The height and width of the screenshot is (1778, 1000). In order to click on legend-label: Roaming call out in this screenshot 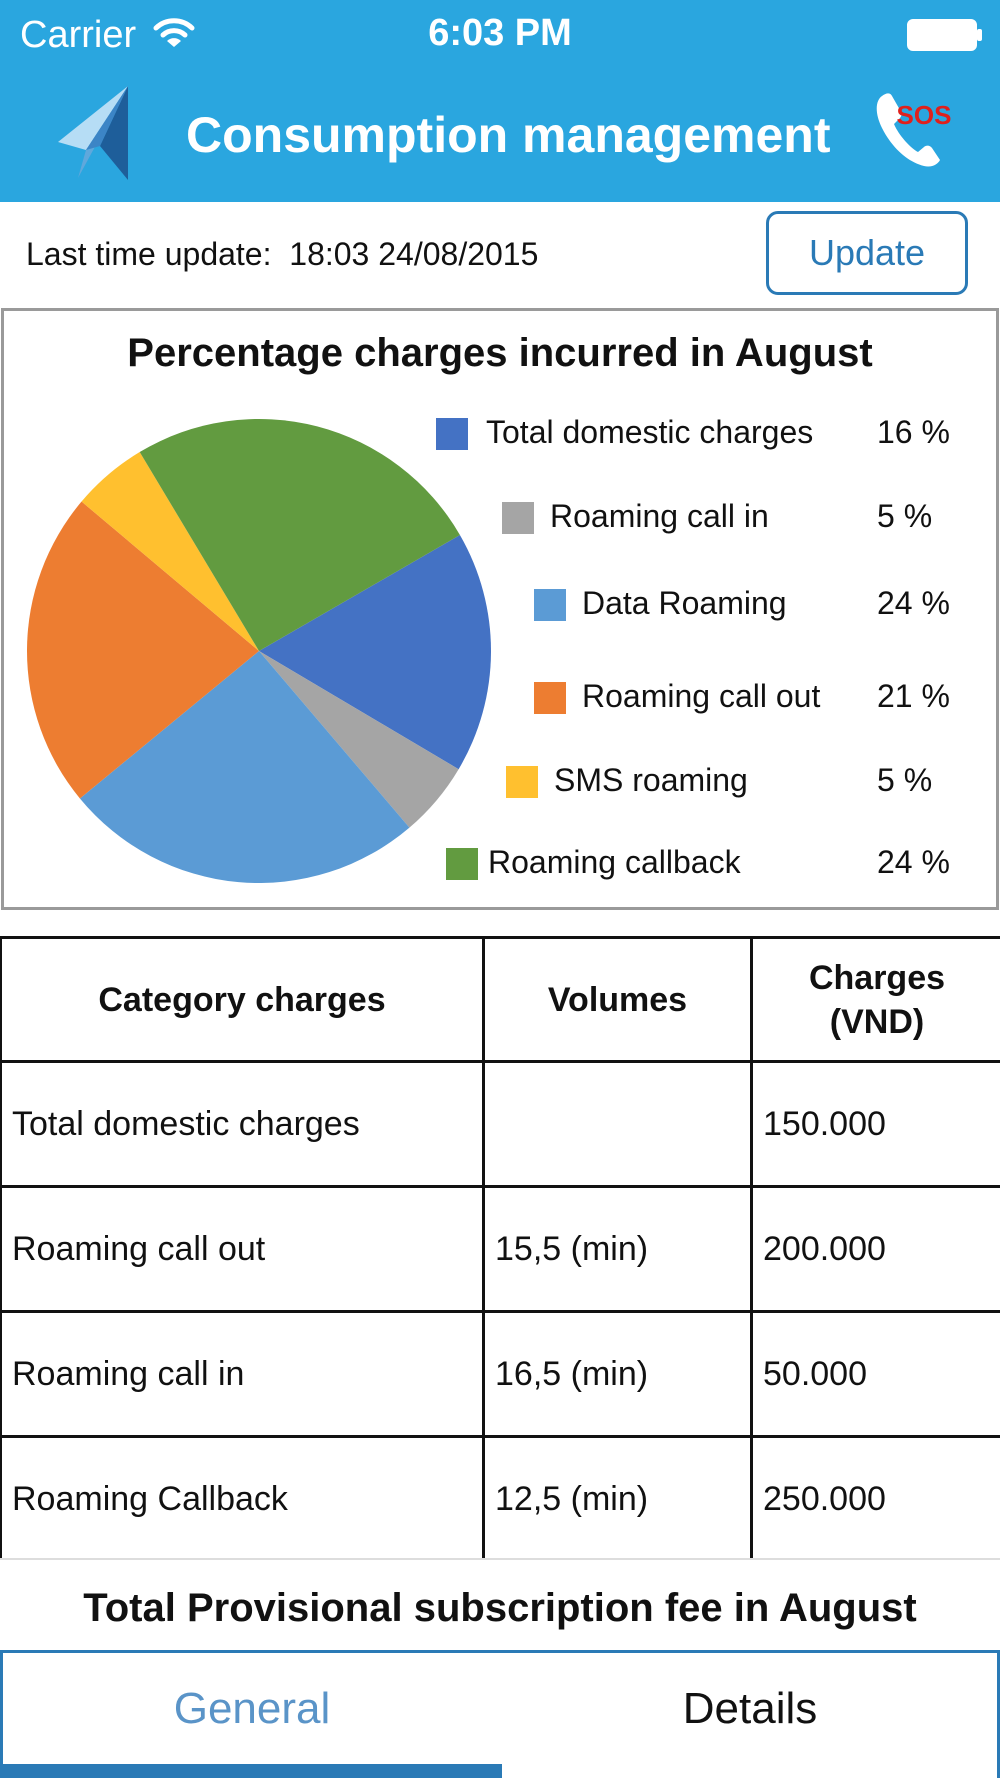, I will do `click(701, 696)`.